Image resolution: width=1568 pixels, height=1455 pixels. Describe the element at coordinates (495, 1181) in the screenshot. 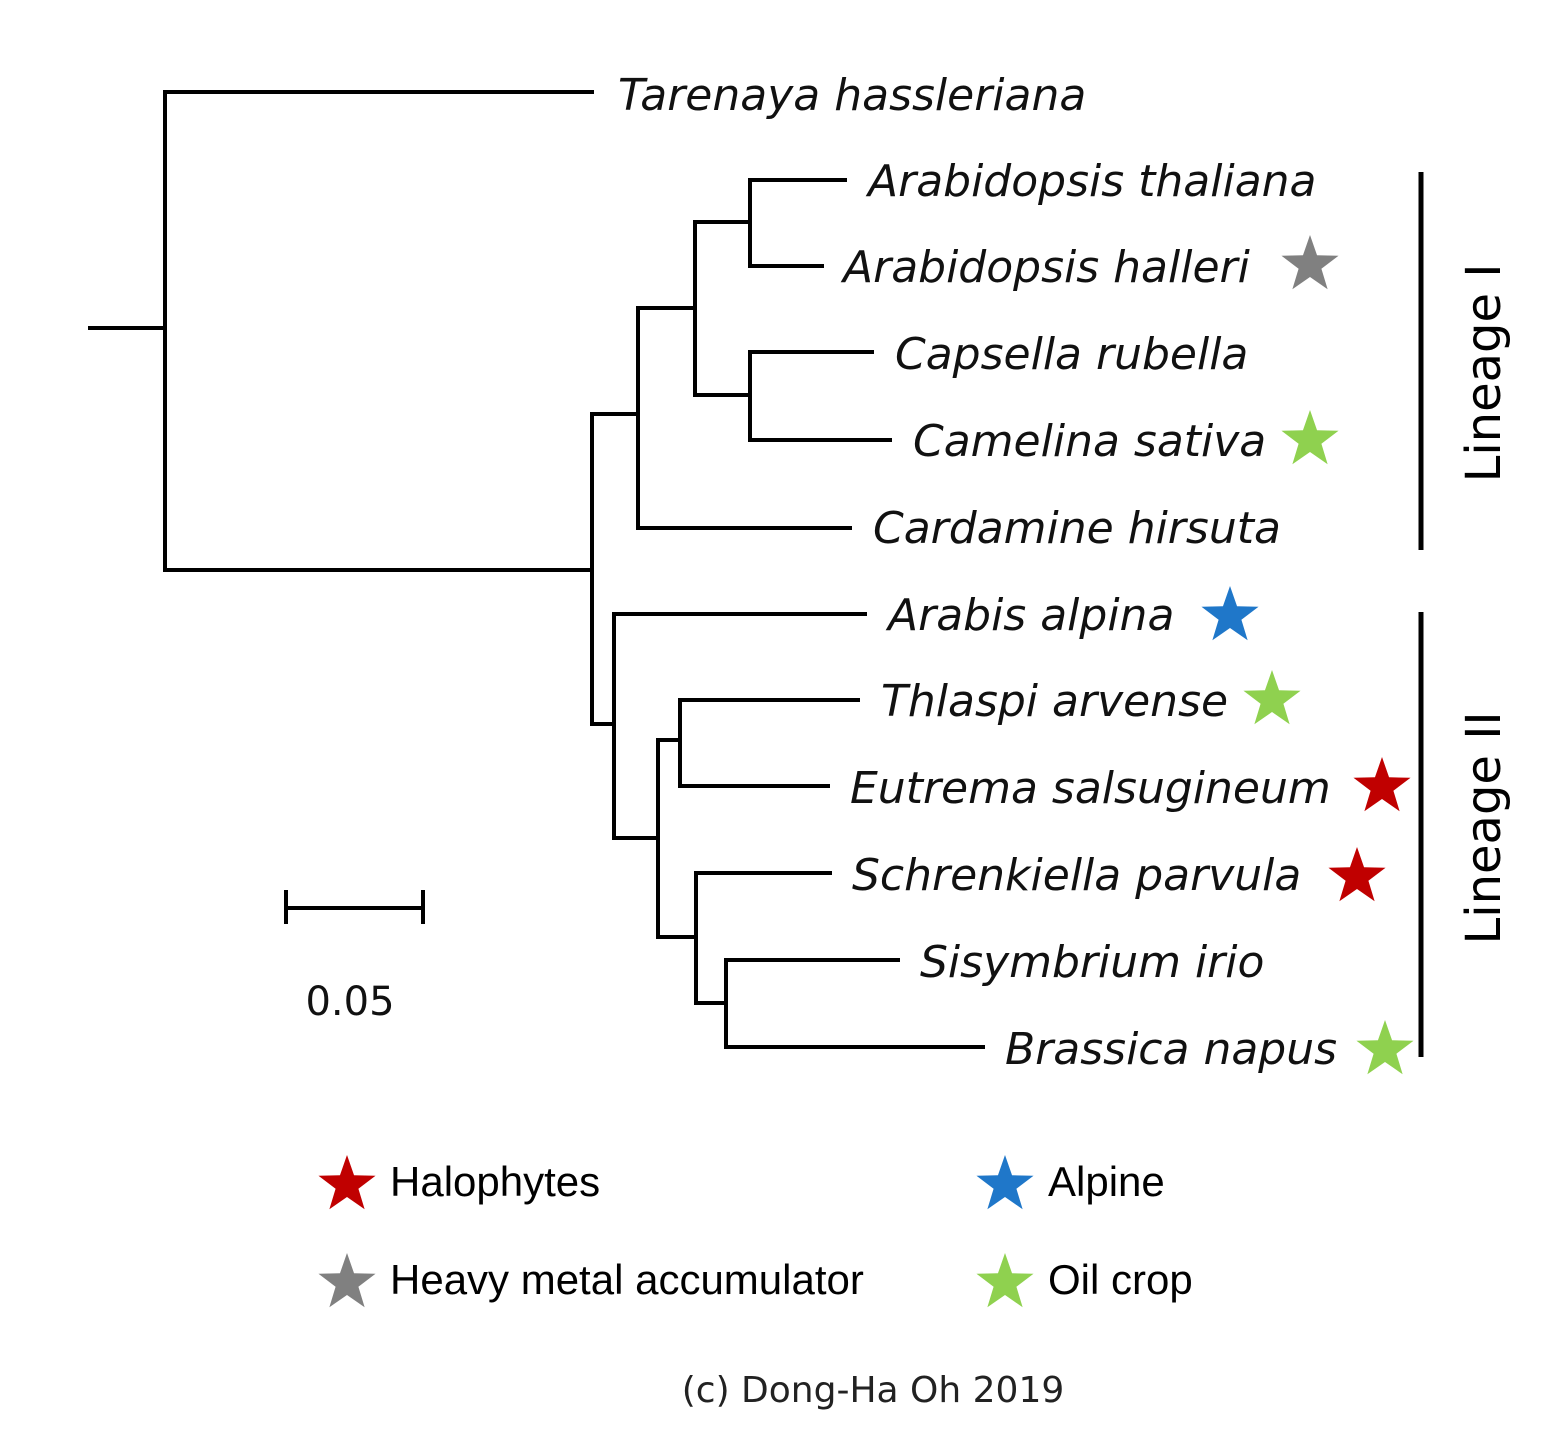

I see `legend-label-halophytes: Halophytes` at that location.